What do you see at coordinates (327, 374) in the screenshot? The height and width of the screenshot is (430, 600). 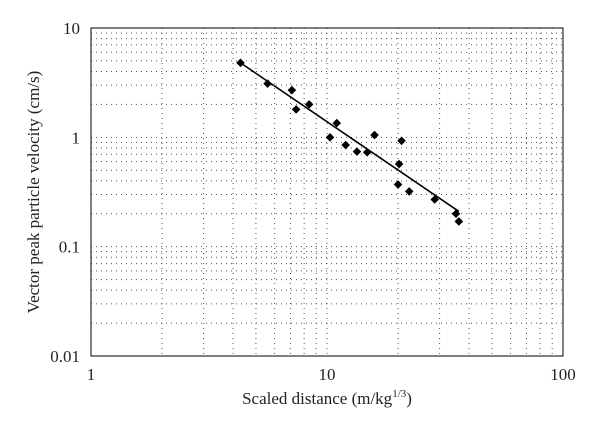 I see `x-tick-label: 10` at bounding box center [327, 374].